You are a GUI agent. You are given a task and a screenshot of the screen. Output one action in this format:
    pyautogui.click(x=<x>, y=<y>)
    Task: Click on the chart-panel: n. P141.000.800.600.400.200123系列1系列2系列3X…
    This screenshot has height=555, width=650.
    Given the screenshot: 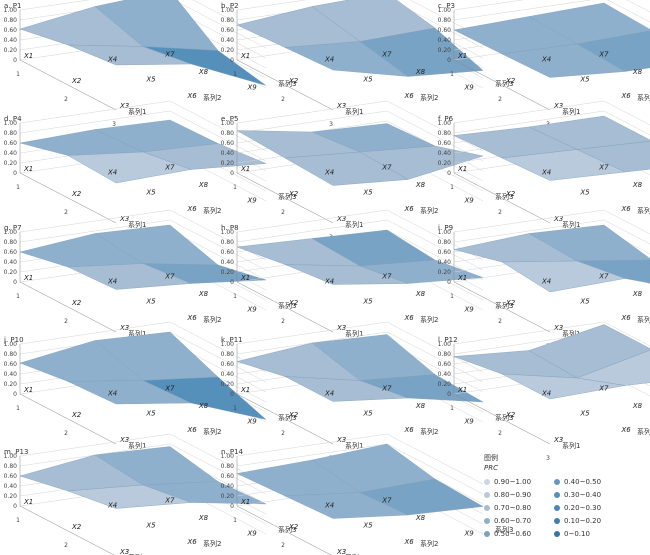 What is the action you would take?
    pyautogui.click(x=367, y=494)
    